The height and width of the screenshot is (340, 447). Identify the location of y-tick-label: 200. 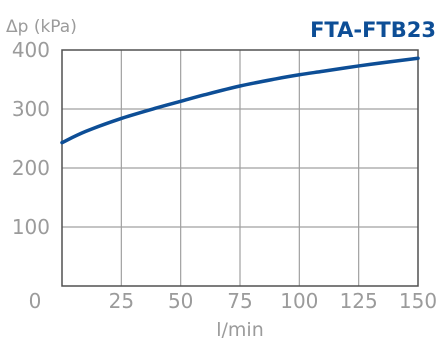
(31, 168).